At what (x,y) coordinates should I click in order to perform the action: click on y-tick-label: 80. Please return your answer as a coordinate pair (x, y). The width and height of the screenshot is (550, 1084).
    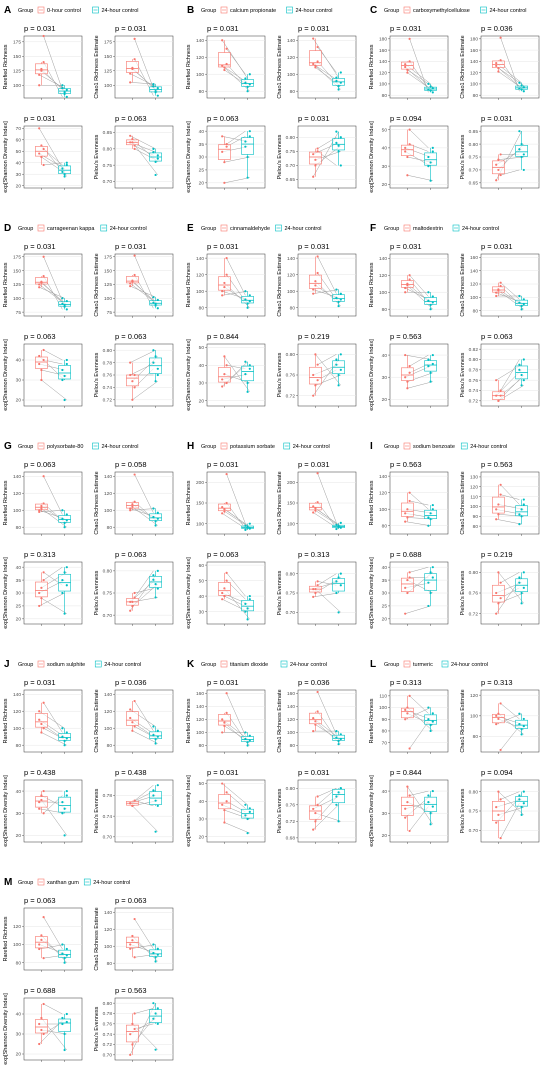
    Looking at the image, I should click on (385, 310).